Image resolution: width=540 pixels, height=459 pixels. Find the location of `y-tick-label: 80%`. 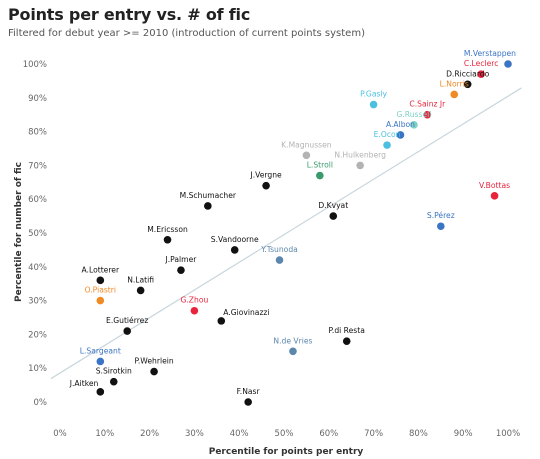

y-tick-label: 80% is located at coordinates (37, 133).